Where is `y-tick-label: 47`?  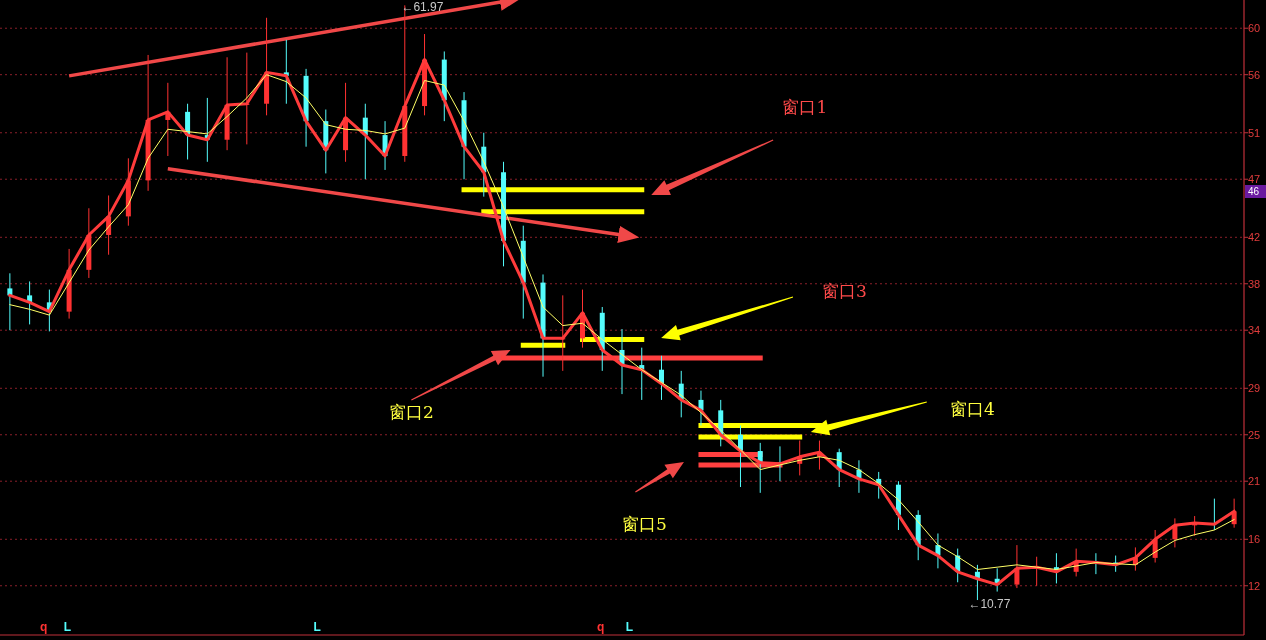
y-tick-label: 47 is located at coordinates (1254, 179).